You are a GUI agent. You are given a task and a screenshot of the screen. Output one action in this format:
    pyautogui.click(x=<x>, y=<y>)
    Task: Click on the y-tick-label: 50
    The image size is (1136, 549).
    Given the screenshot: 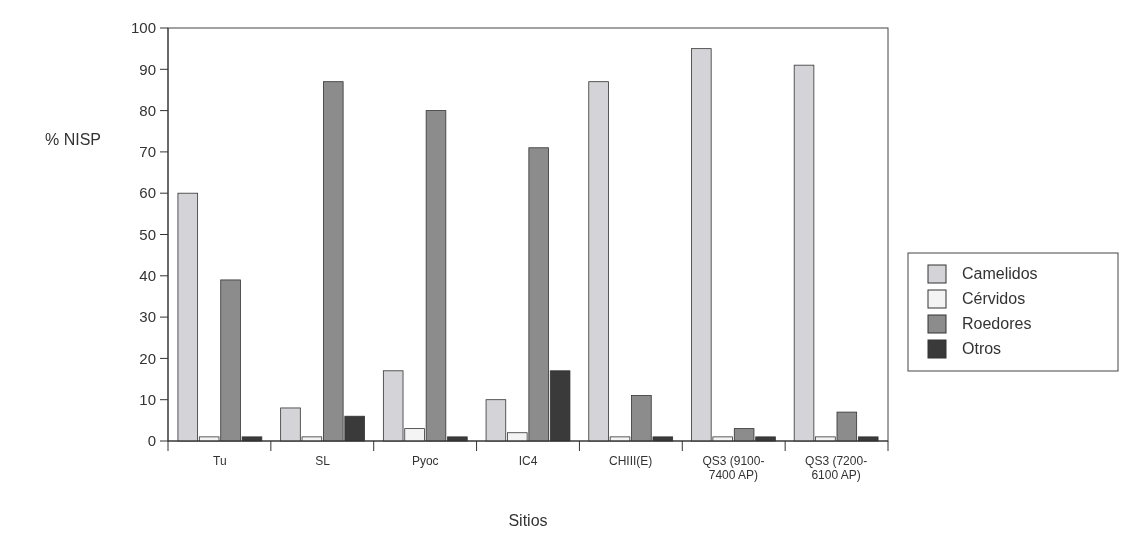 What is the action you would take?
    pyautogui.click(x=147, y=234)
    